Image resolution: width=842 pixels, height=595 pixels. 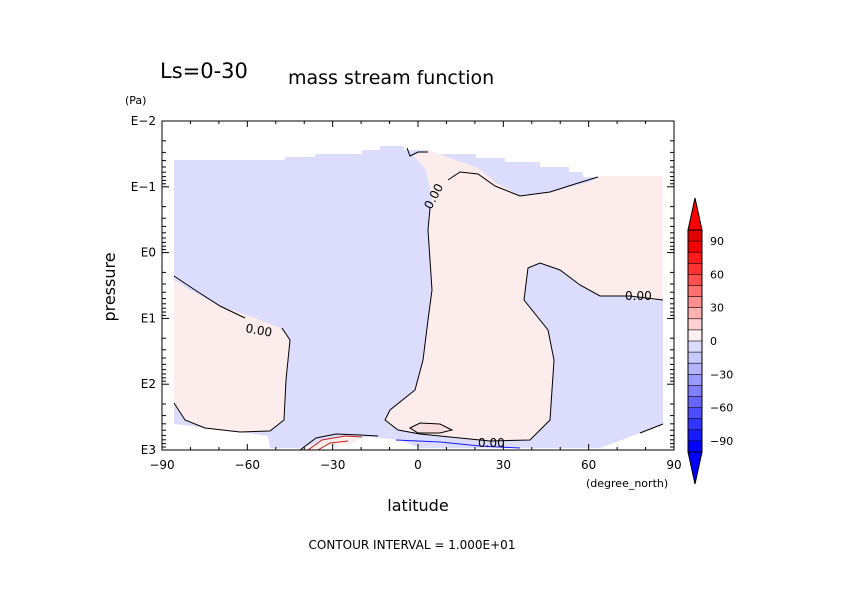 What do you see at coordinates (721, 374) in the screenshot?
I see `colorbar-tick-label: −30` at bounding box center [721, 374].